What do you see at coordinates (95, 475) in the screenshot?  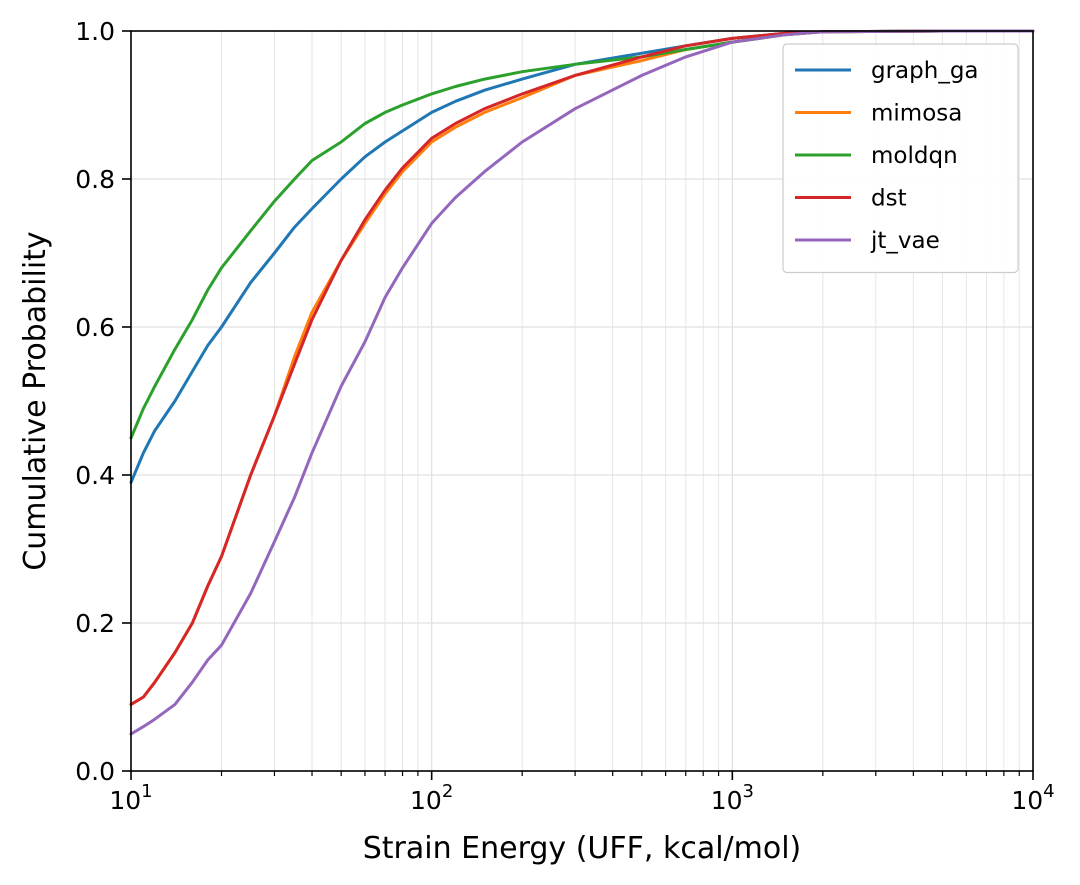 I see `y-tick-label: 0.4` at bounding box center [95, 475].